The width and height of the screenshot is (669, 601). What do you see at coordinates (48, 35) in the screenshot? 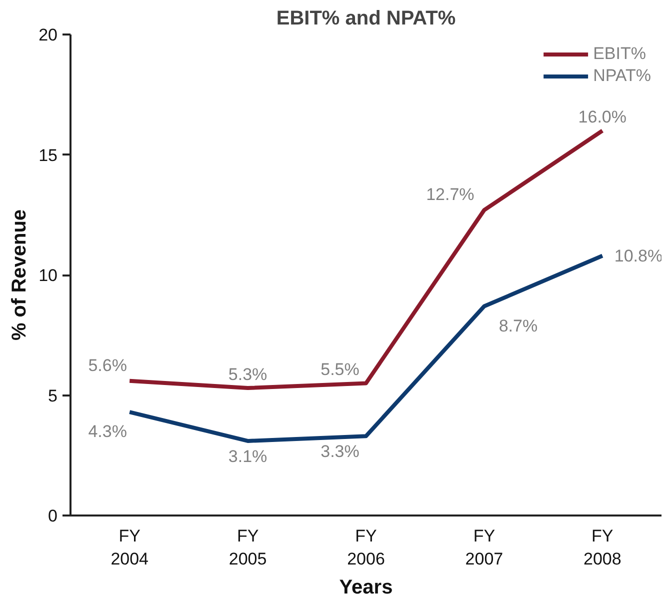
I see `y-tick-label: 20` at bounding box center [48, 35].